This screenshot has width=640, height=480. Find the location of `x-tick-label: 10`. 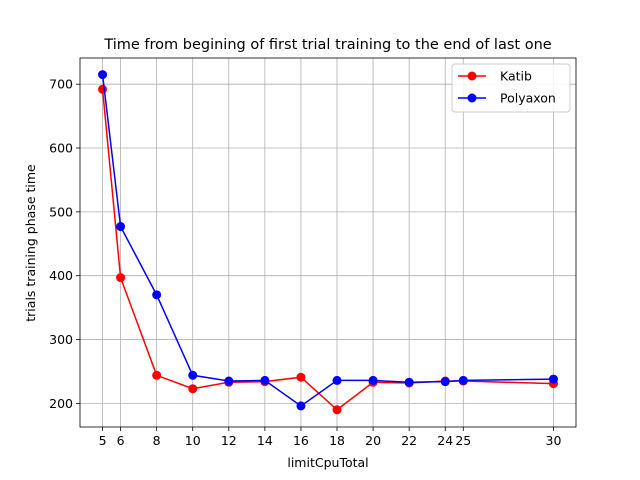

x-tick-label: 10 is located at coordinates (193, 440).